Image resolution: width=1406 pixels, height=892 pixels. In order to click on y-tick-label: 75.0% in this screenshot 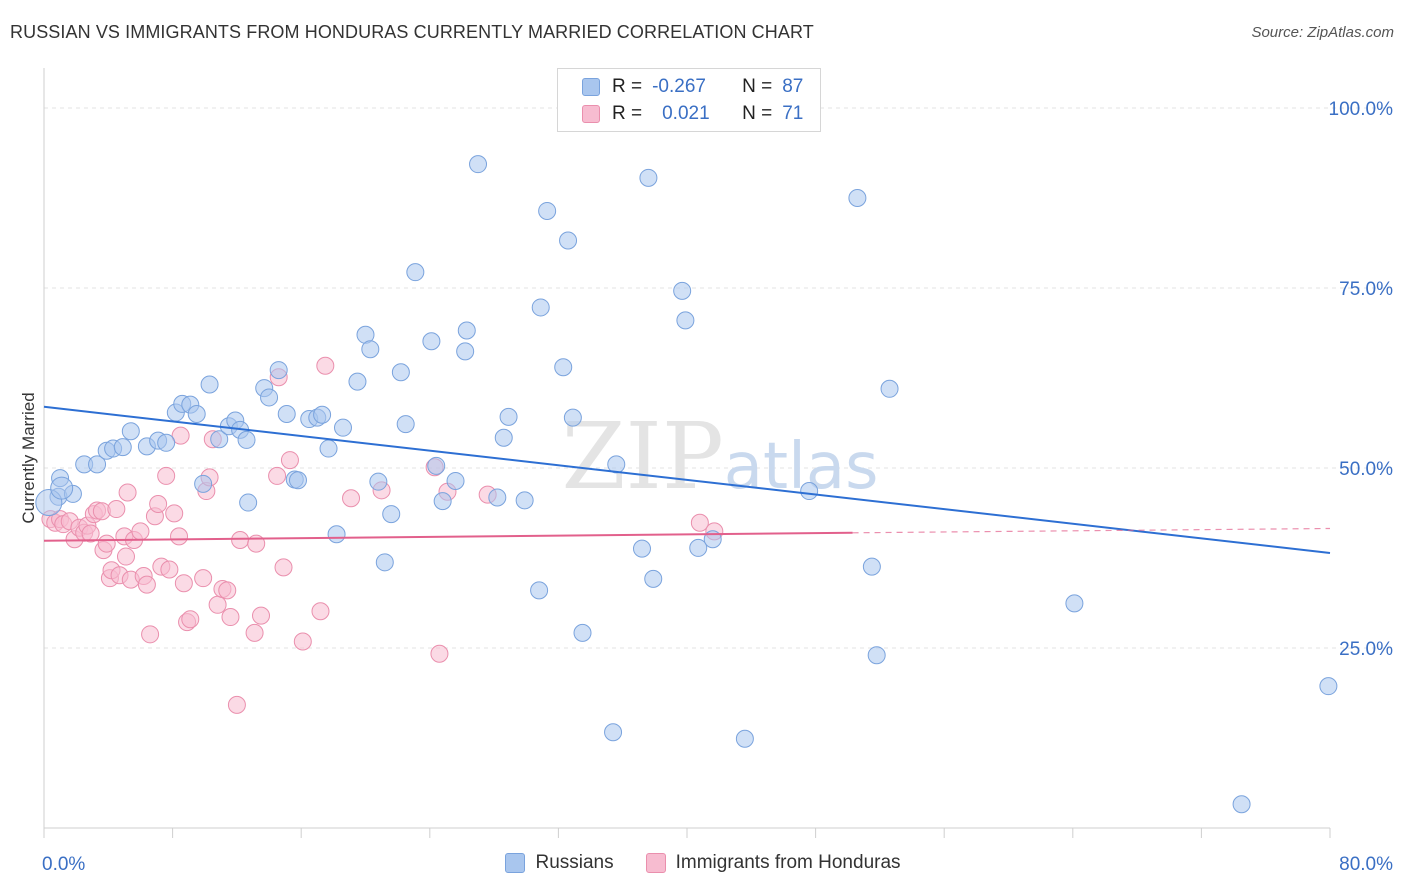, I will do `click(1366, 289)`.